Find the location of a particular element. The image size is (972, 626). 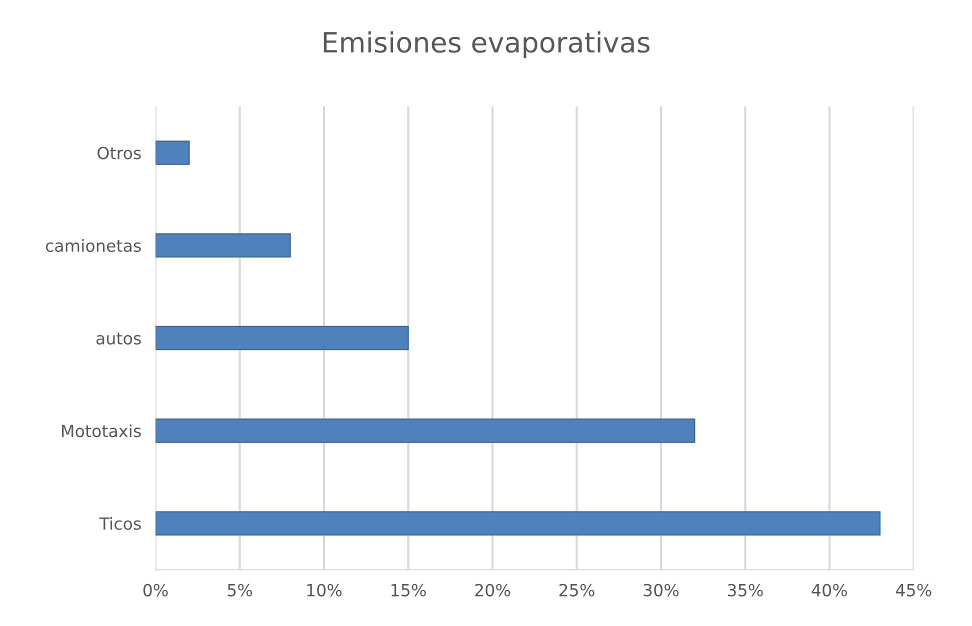

x-tick-label: 25% is located at coordinates (576, 590).